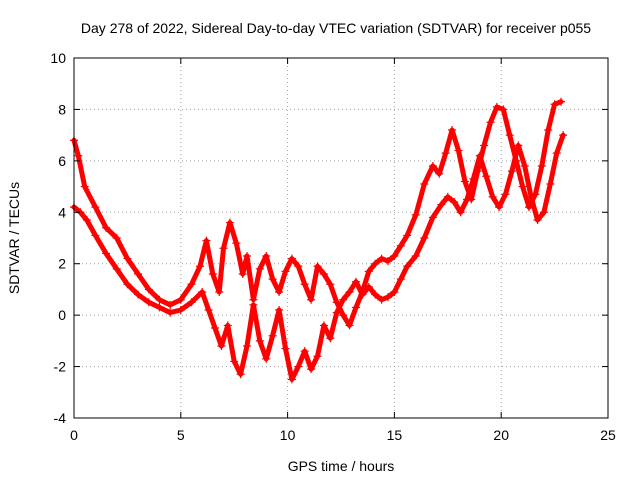  What do you see at coordinates (58, 58) in the screenshot?
I see `y-tick-label: 10` at bounding box center [58, 58].